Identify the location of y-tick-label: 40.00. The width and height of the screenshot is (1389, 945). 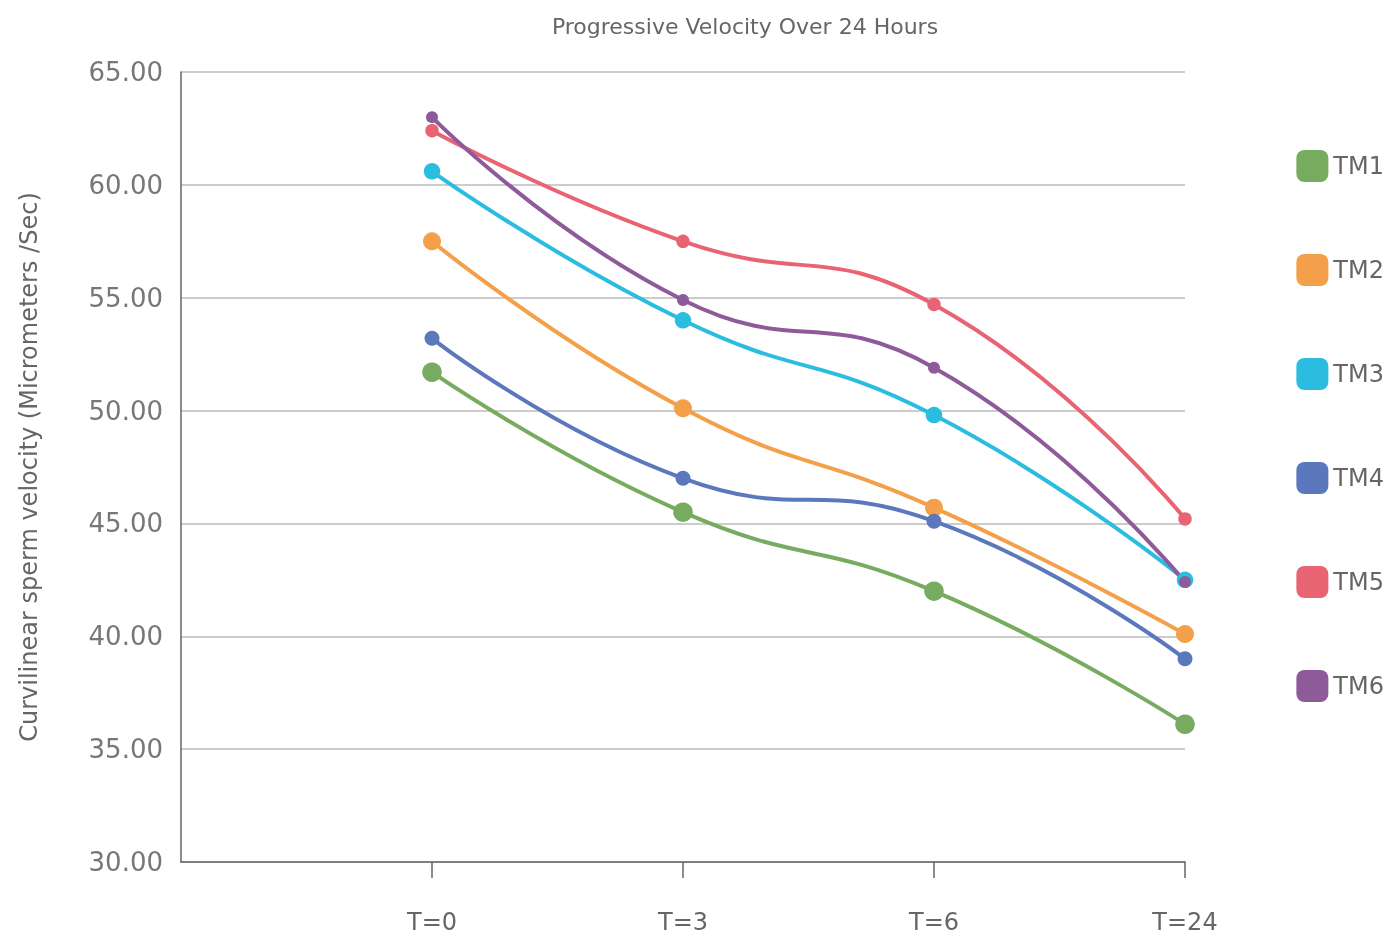
(125, 636).